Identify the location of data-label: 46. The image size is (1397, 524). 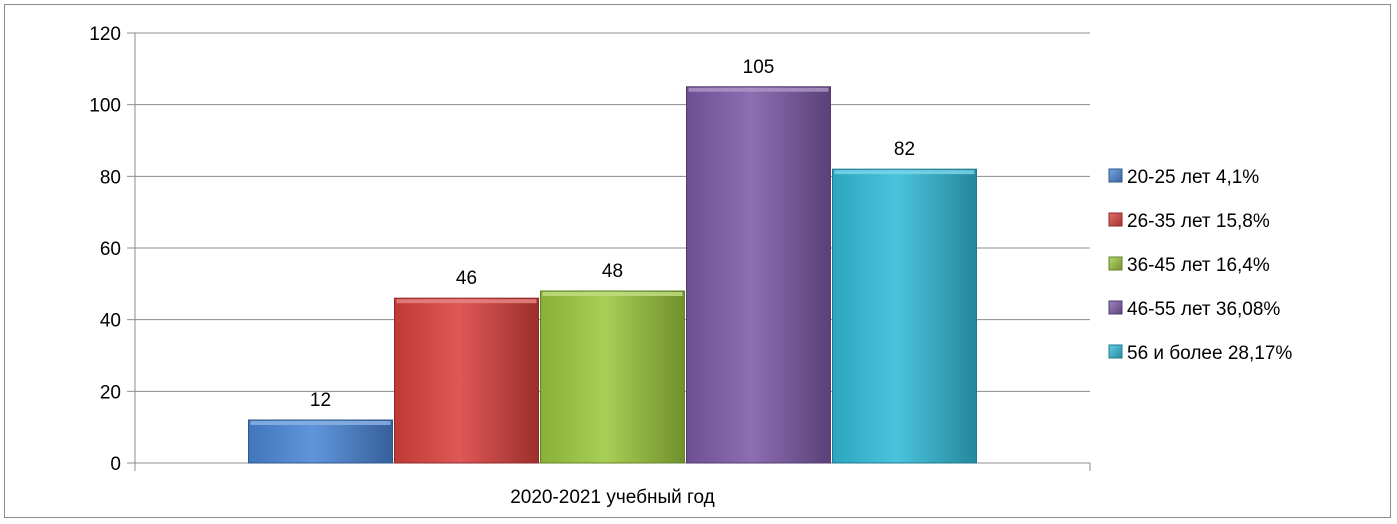
(466, 278).